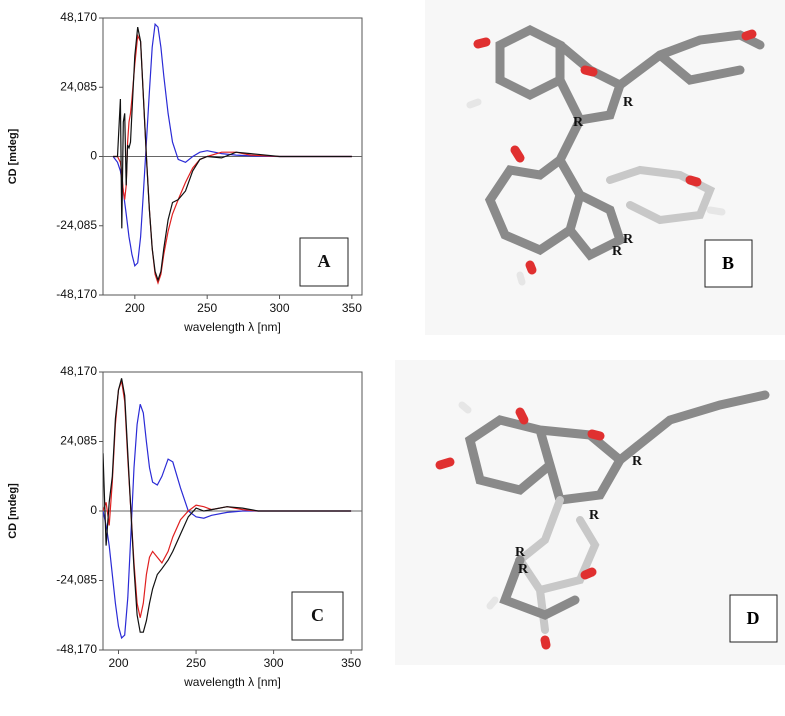 The image size is (785, 716). I want to click on panel-label: D, so click(753, 618).